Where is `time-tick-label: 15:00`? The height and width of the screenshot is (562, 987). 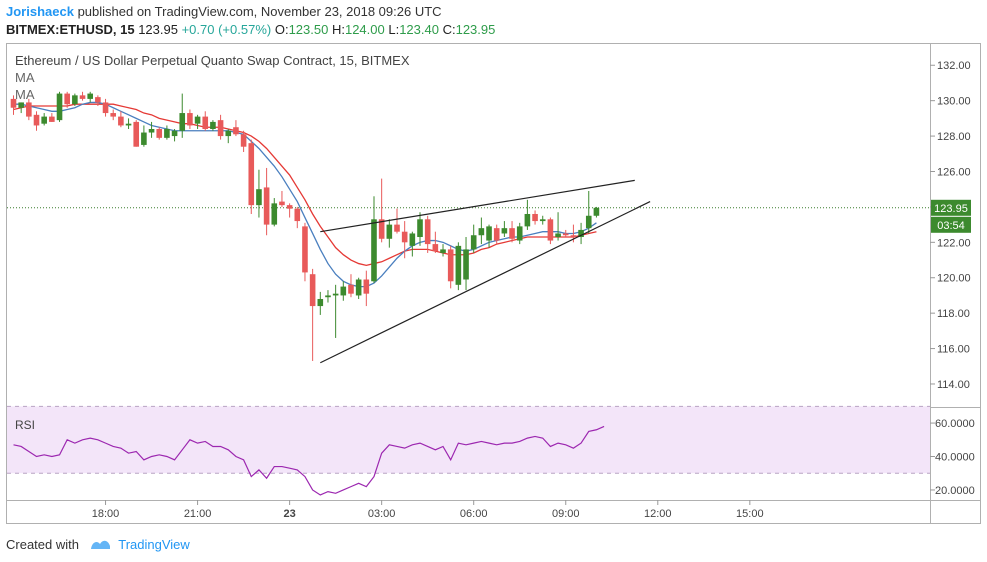 time-tick-label: 15:00 is located at coordinates (750, 514).